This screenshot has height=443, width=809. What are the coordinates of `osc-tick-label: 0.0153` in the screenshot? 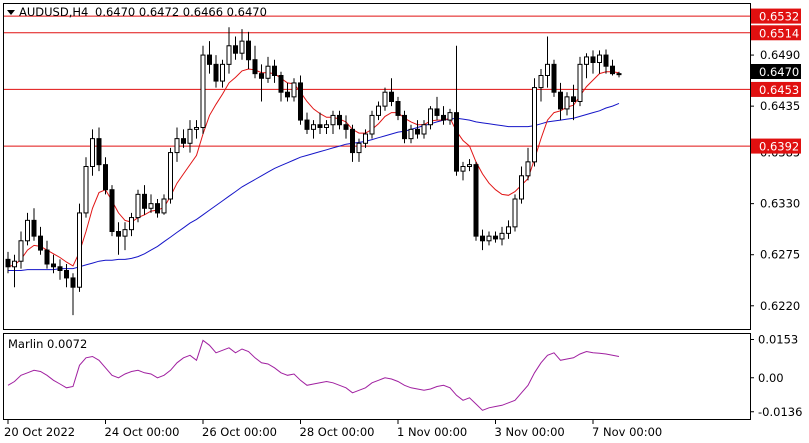 It's located at (778, 340).